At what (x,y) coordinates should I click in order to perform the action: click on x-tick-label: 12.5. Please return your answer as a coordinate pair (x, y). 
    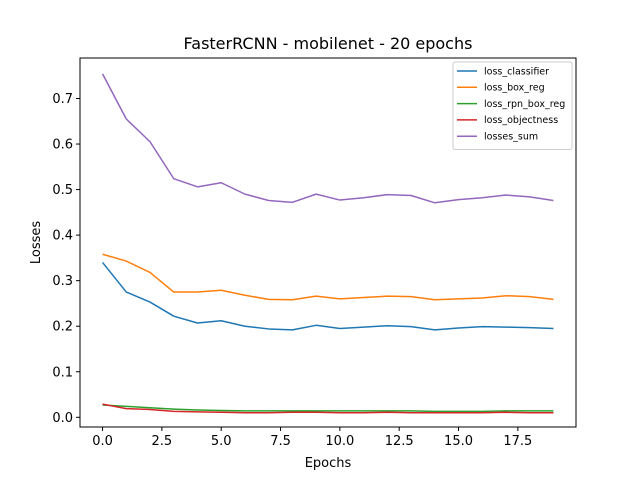
    Looking at the image, I should click on (399, 441).